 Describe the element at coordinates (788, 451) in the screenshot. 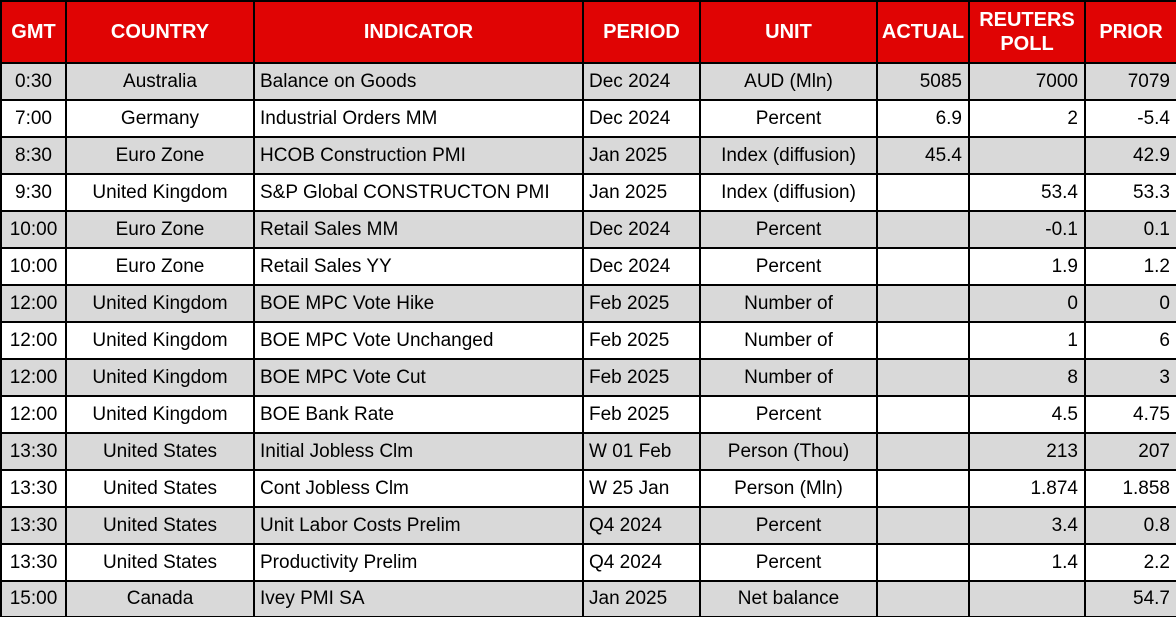

I see `cell-unit: Person (Thou)` at that location.